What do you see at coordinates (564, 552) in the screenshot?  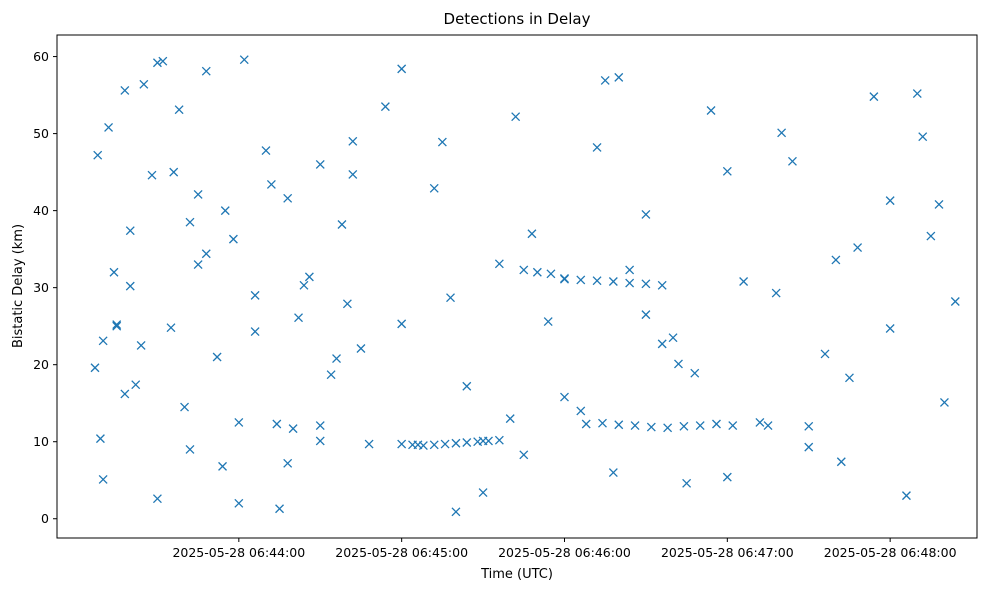 I see `x-tick-label: 2025-05-28 06:46:00` at bounding box center [564, 552].